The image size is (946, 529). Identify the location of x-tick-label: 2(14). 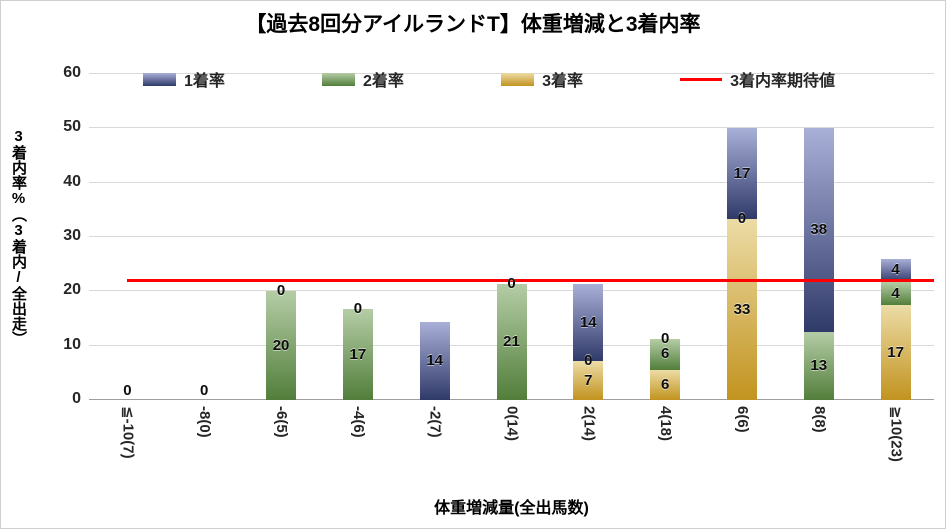
(589, 424).